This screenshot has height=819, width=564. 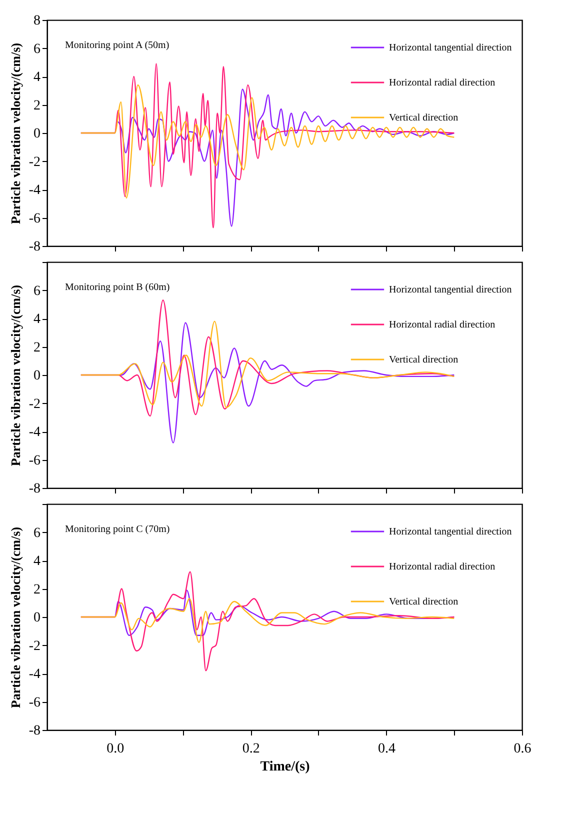 I want to click on x-tick-label: 0.0, so click(x=115, y=749).